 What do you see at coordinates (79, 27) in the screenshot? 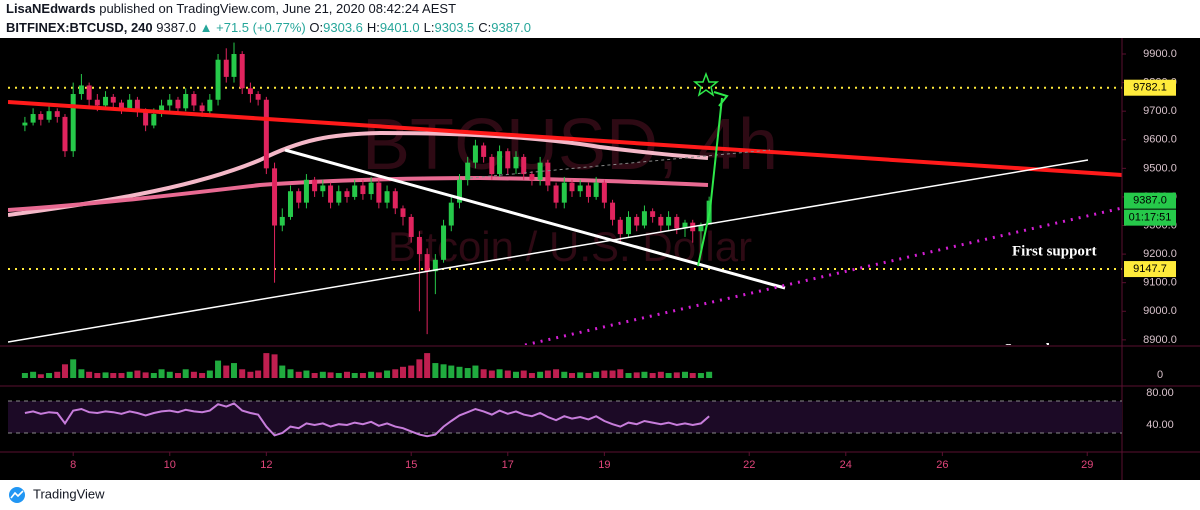
I see `symbol: BITFINEX:BTCUSD, 240` at bounding box center [79, 27].